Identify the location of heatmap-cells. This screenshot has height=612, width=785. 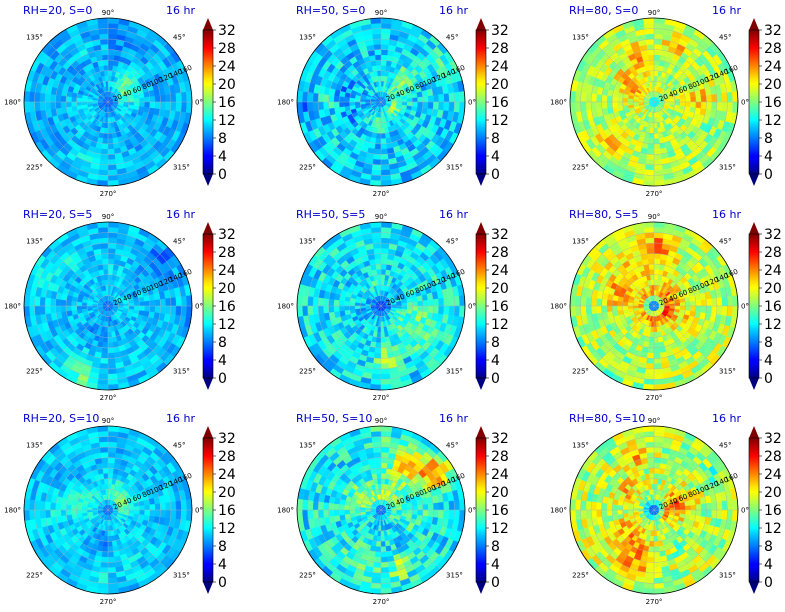
(108, 102).